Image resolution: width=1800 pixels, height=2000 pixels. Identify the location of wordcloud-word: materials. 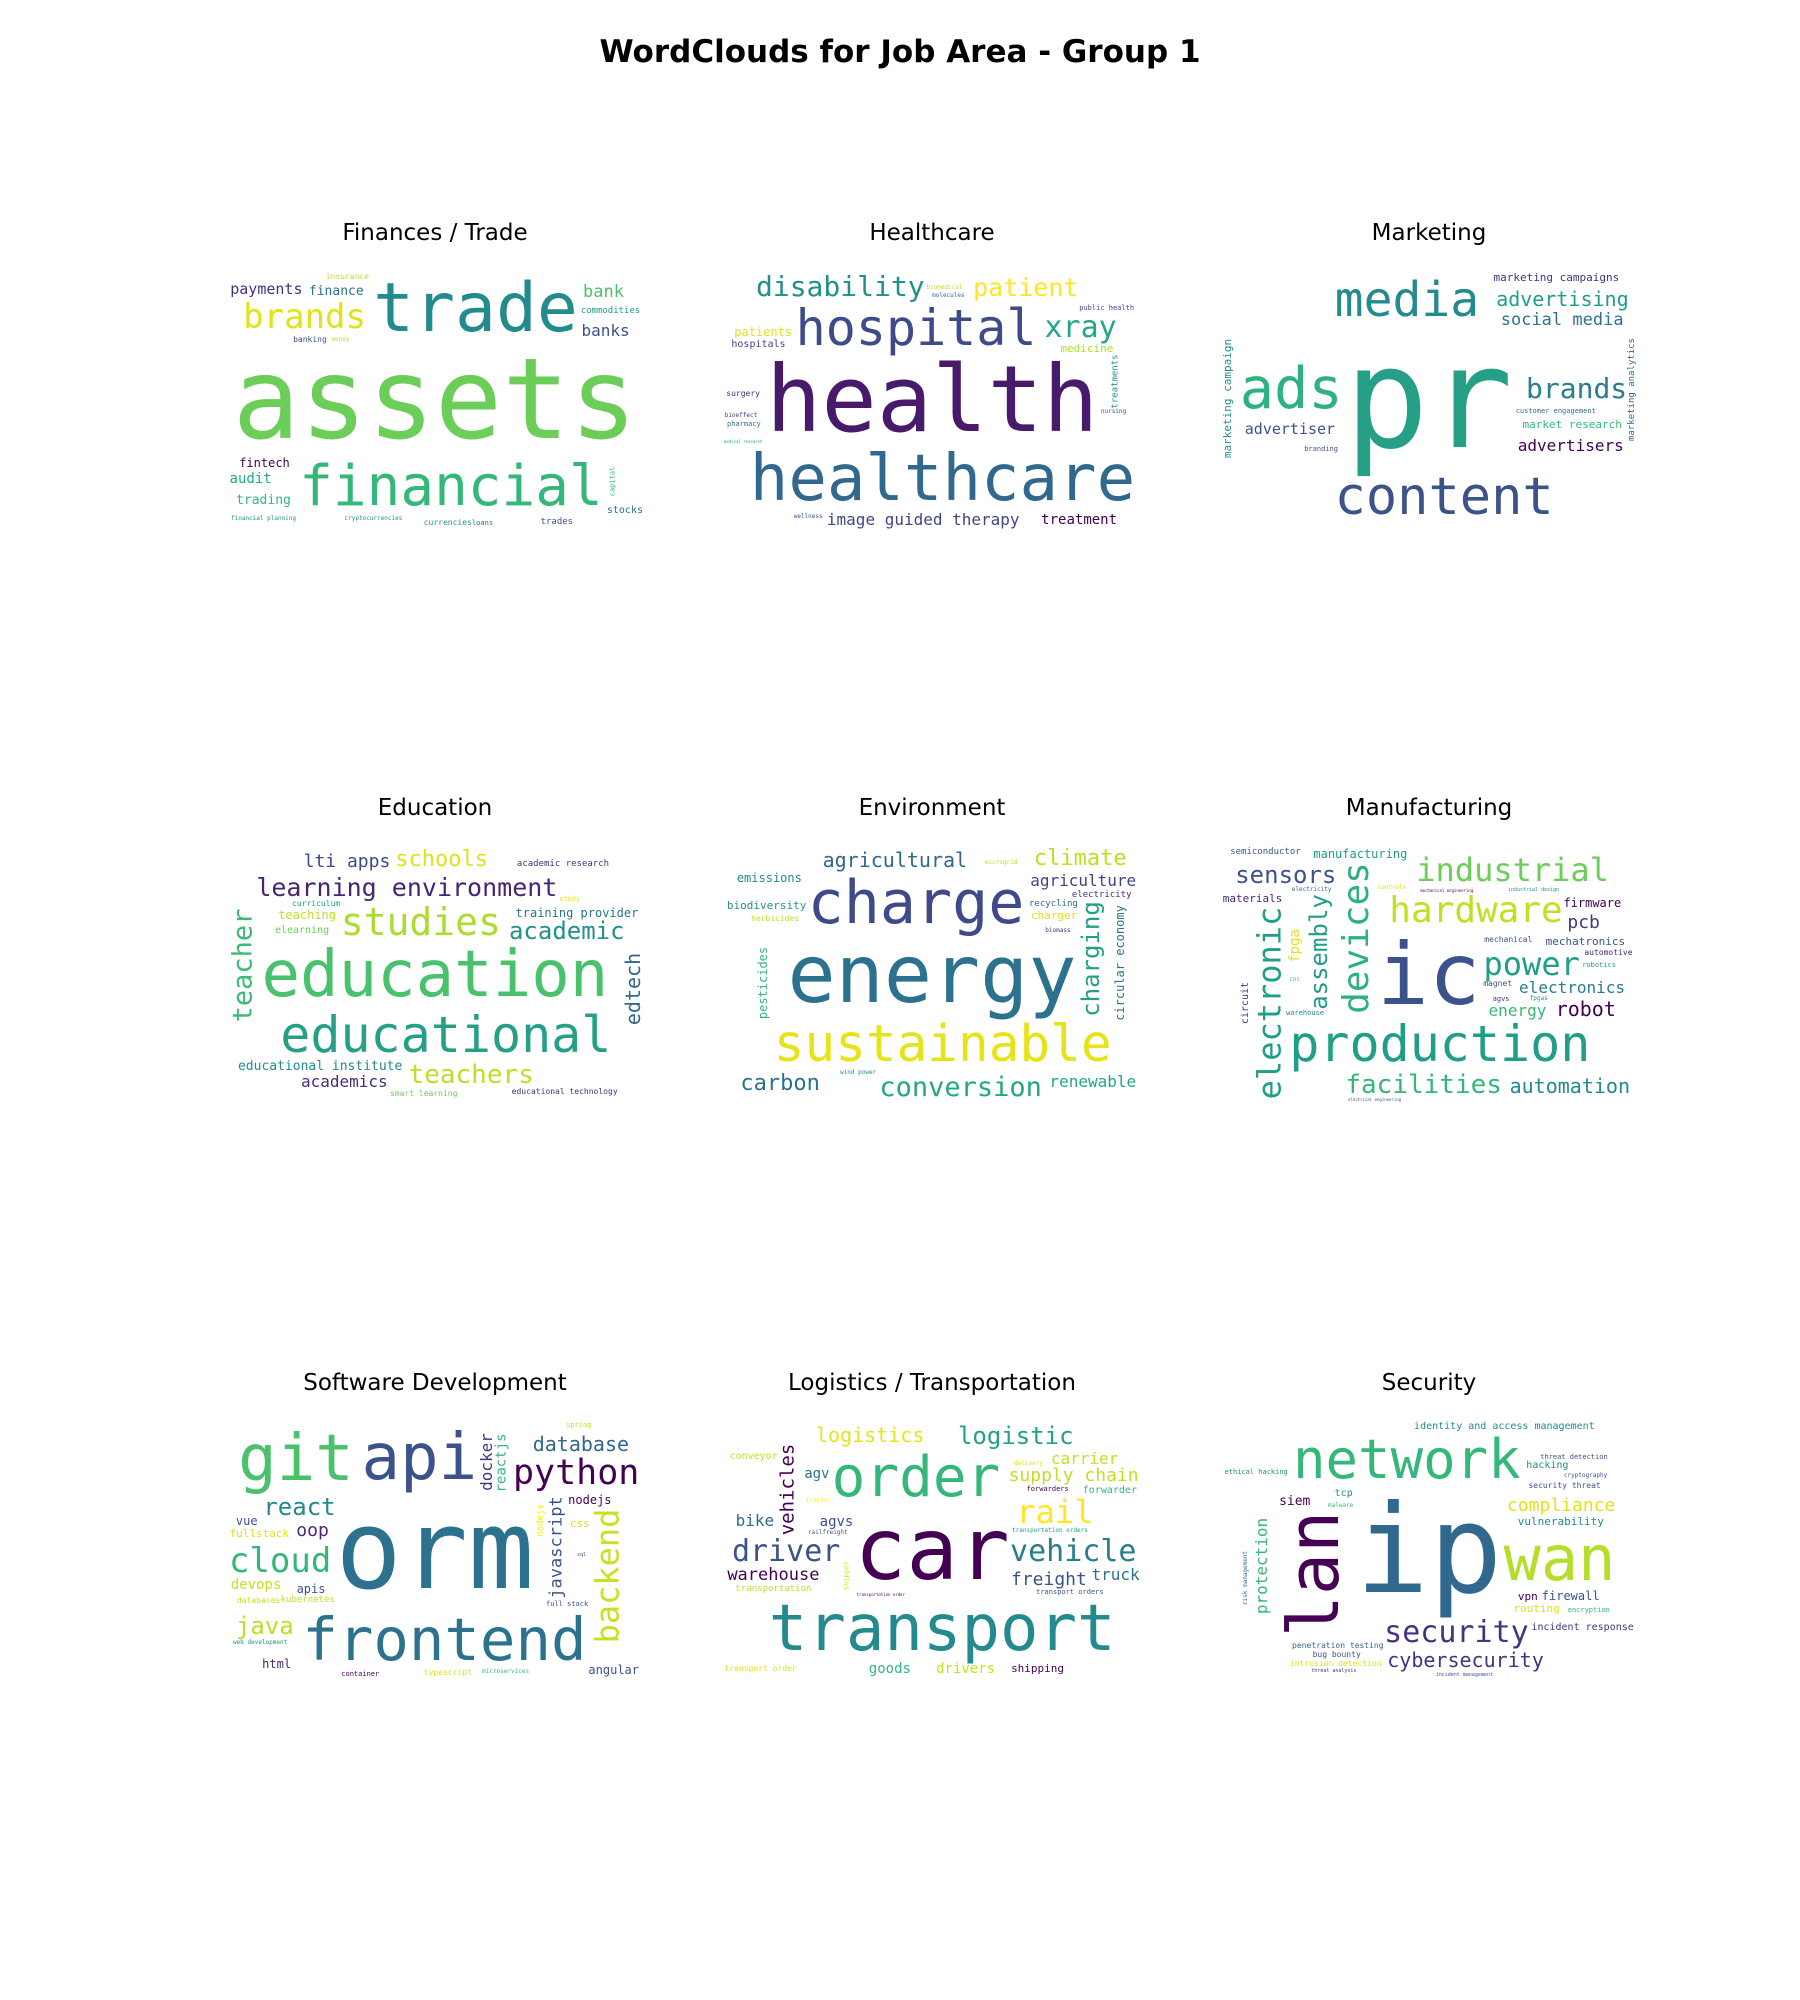
(1252, 898).